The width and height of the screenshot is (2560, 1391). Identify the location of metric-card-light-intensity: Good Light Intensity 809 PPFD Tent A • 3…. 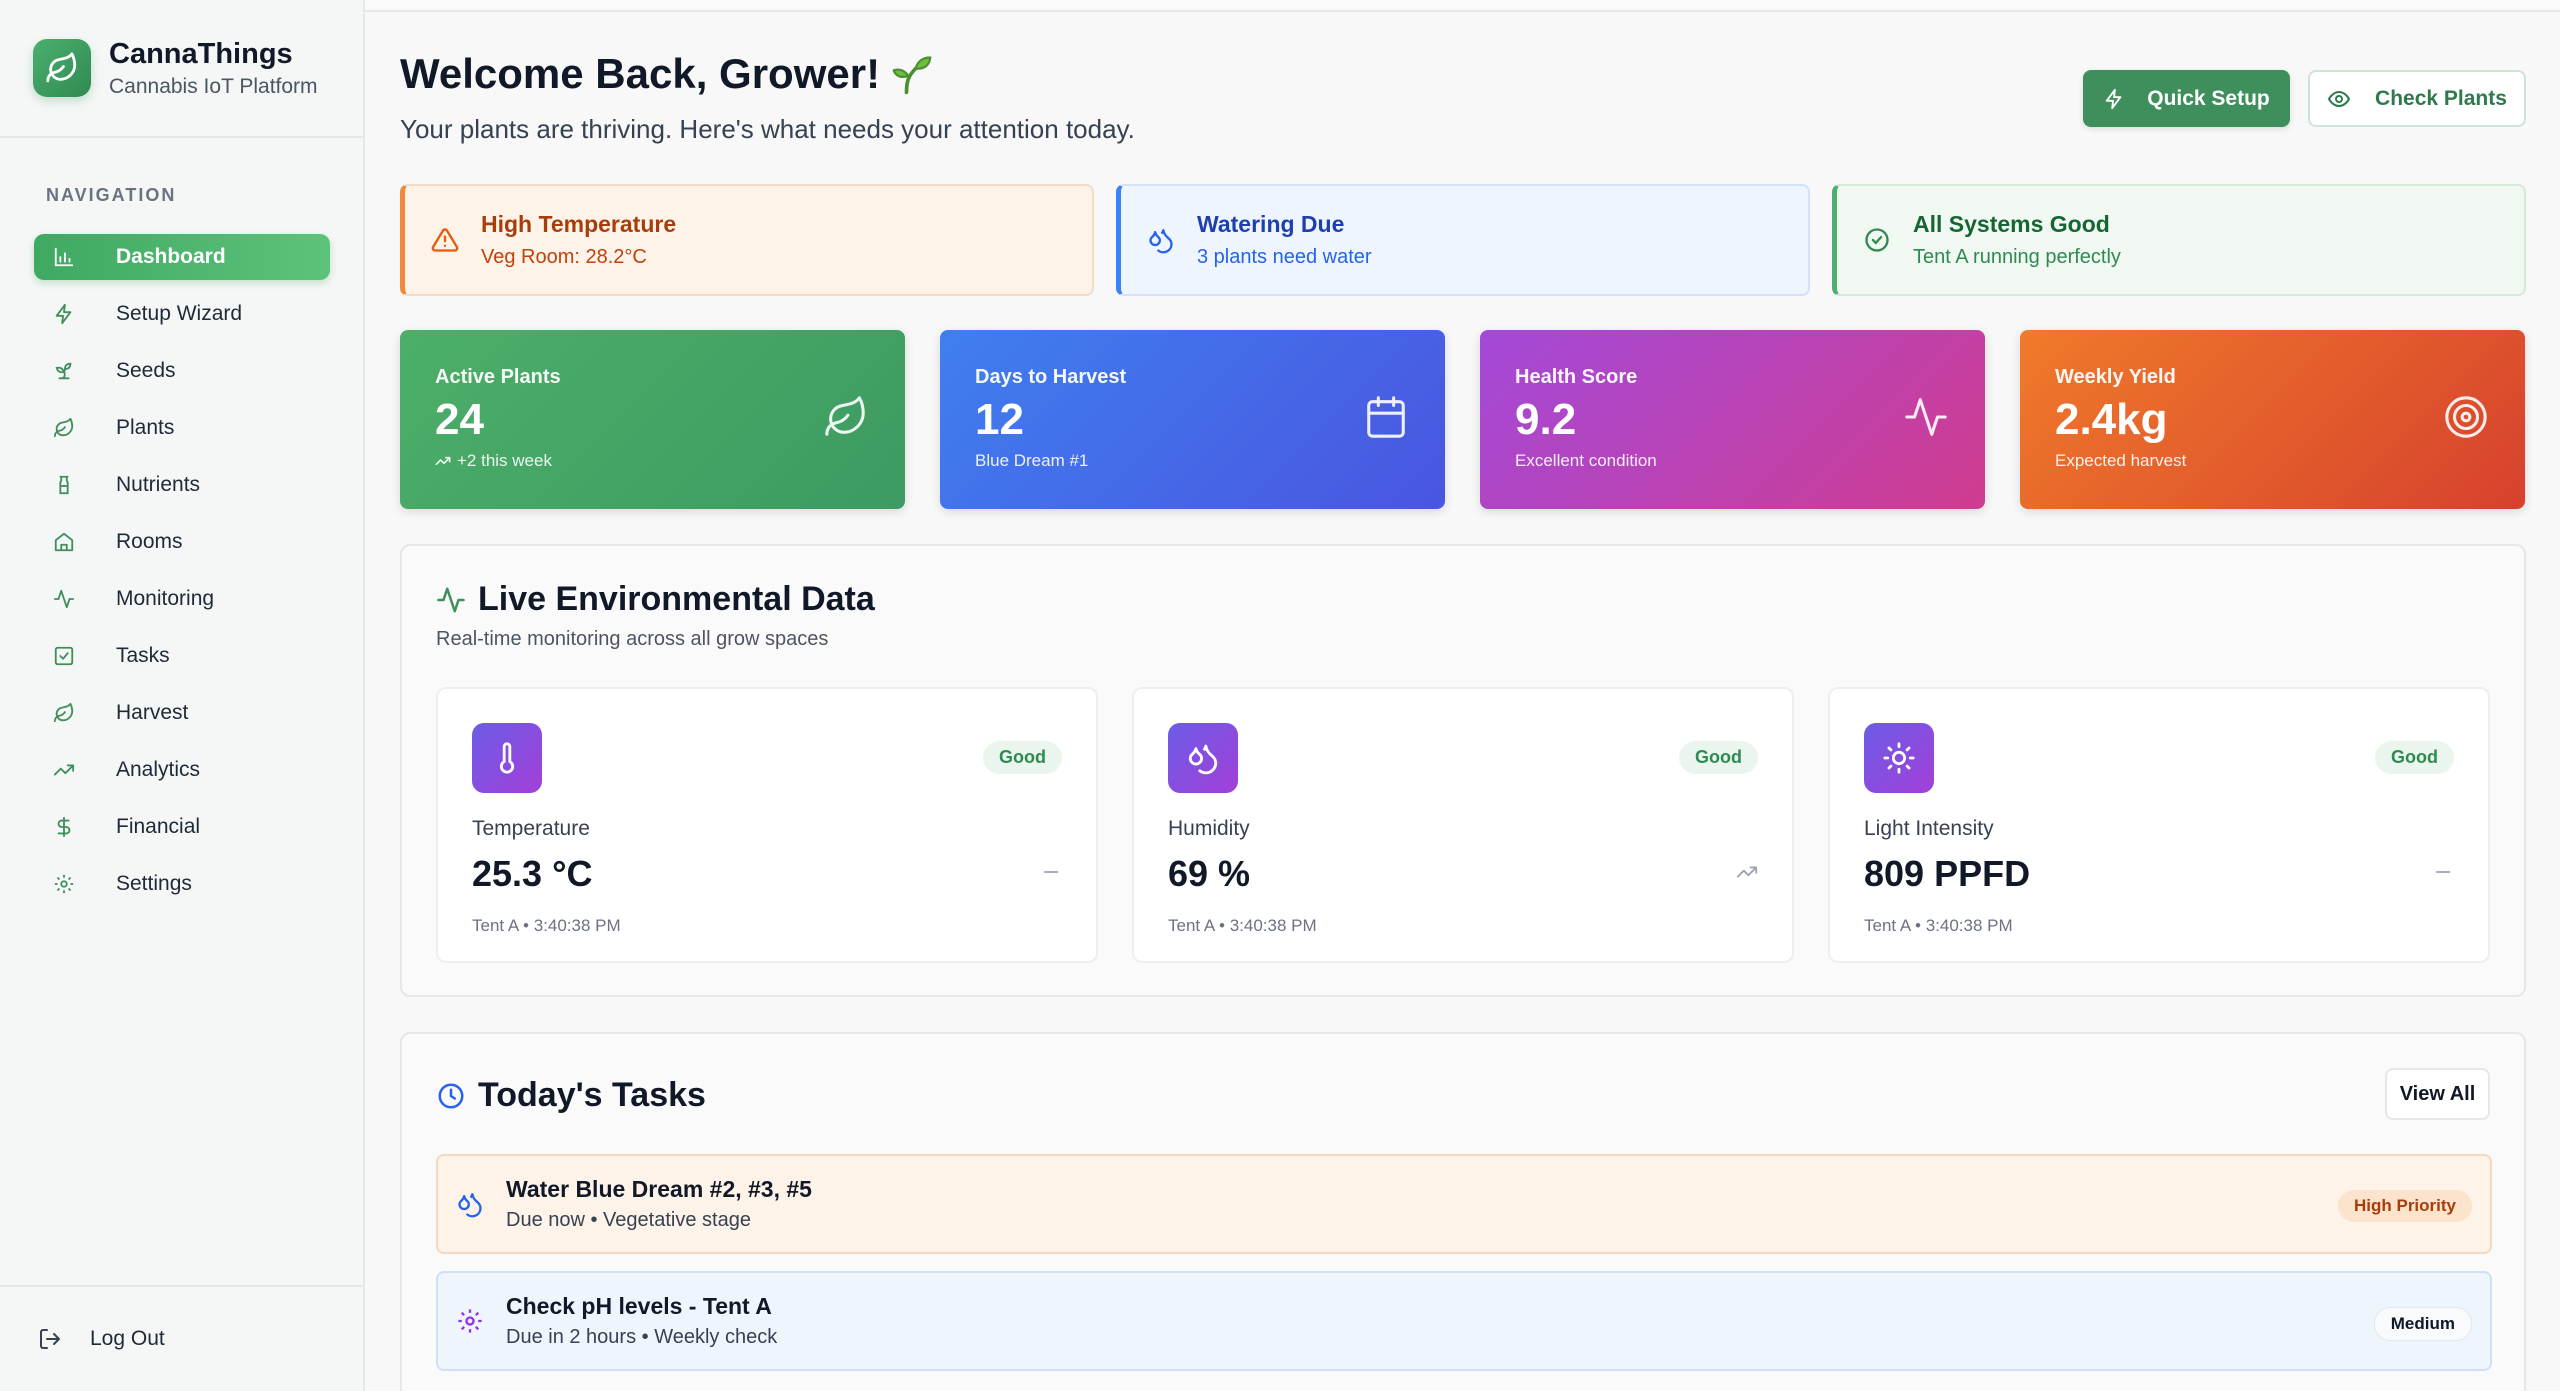
(2159, 825).